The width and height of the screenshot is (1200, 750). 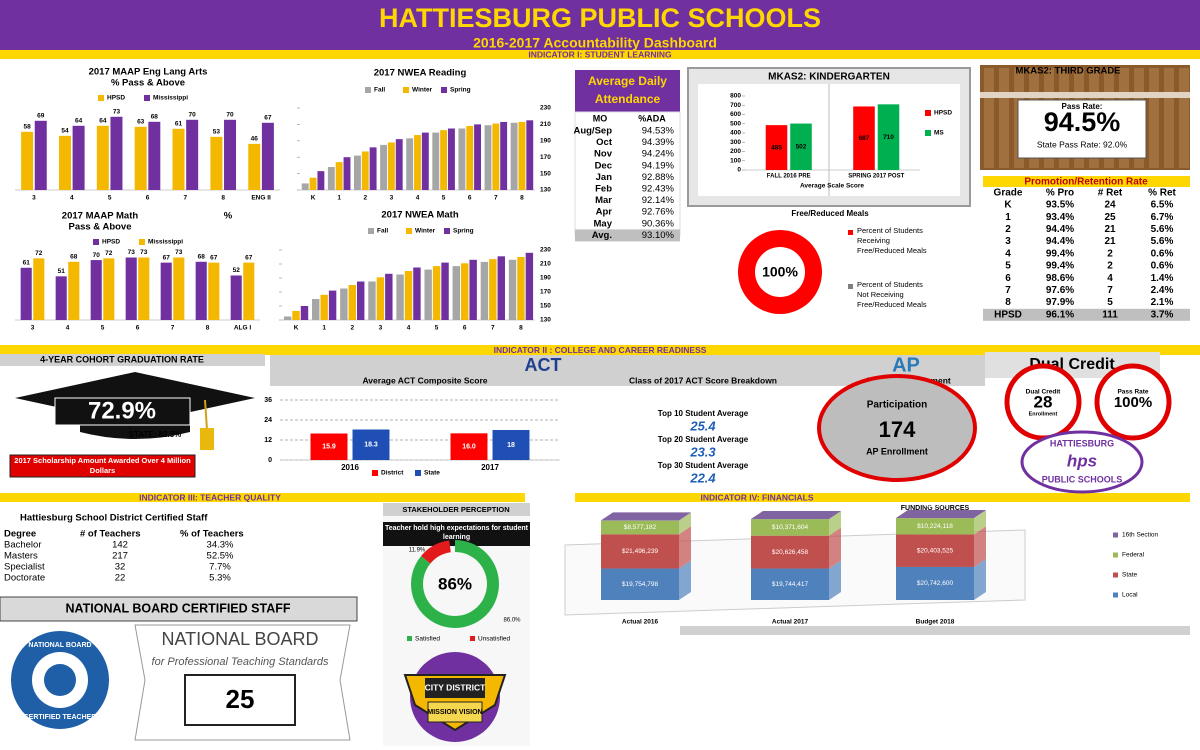 I want to click on chart-subtitle: % Pass & Above, so click(x=148, y=83).